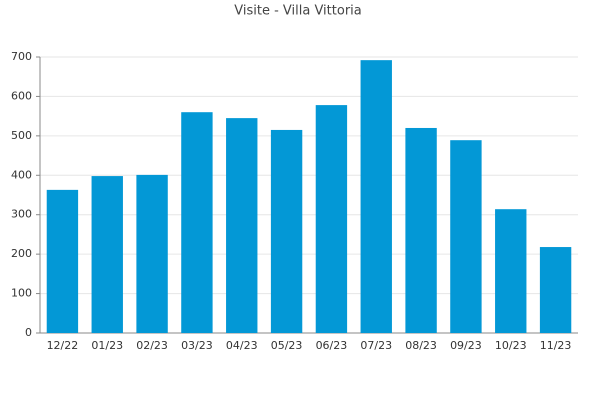 Image resolution: width=600 pixels, height=400 pixels. What do you see at coordinates (107, 345) in the screenshot?
I see `x-tick-label: 01/23` at bounding box center [107, 345].